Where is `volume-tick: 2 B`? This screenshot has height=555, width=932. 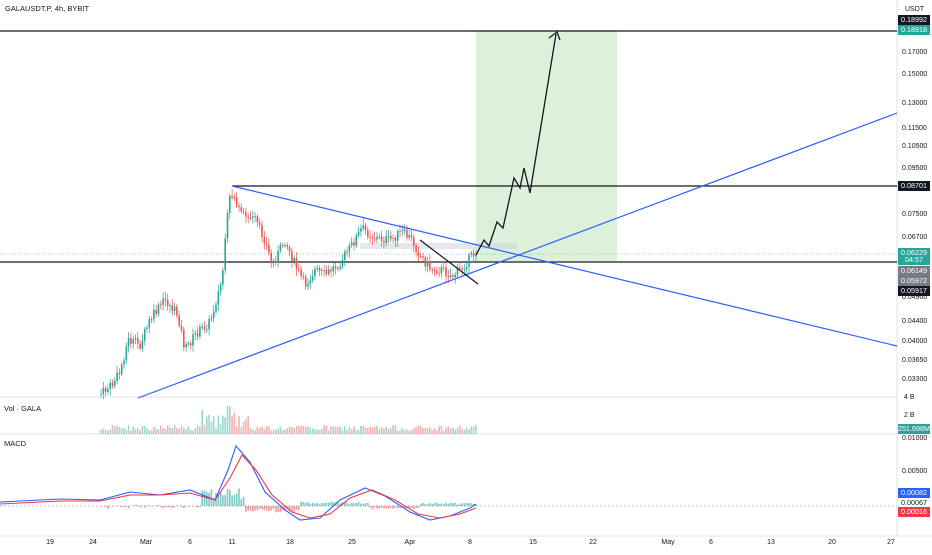 volume-tick: 2 B is located at coordinates (909, 416).